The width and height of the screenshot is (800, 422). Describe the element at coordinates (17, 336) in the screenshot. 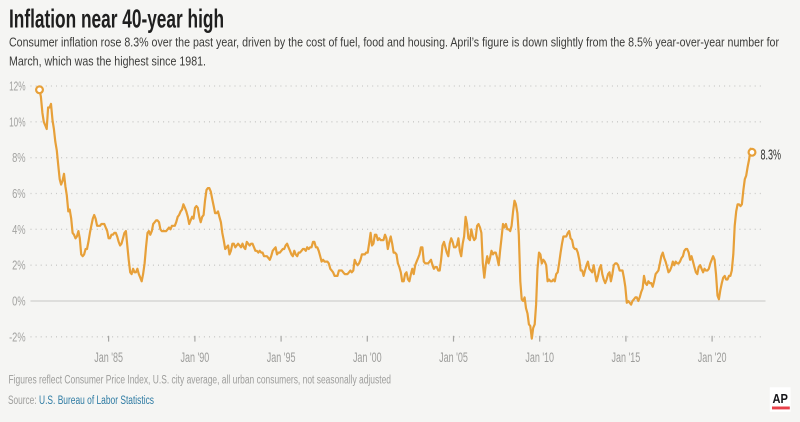

I see `svg-text: -2%` at that location.